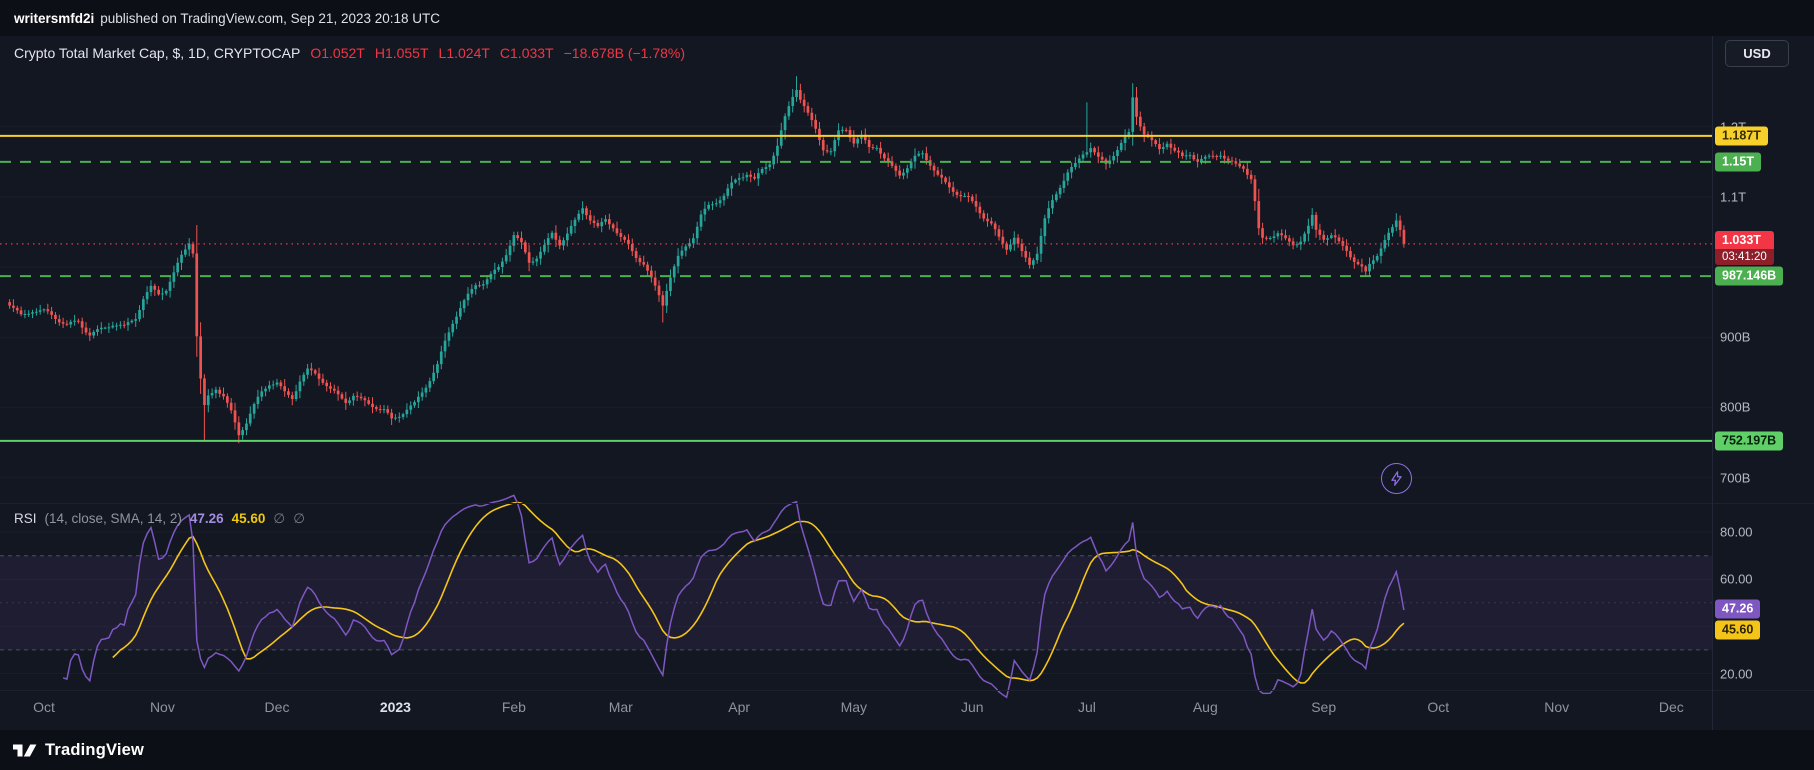  What do you see at coordinates (25, 750) in the screenshot?
I see `tradingview-logo-icon` at bounding box center [25, 750].